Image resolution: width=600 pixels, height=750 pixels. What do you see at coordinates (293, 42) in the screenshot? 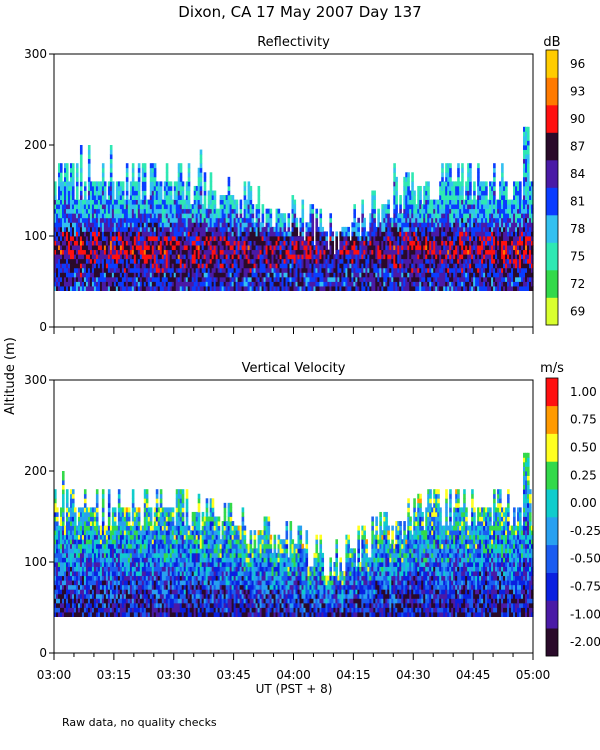
I see `panel-title: Reflectivity` at bounding box center [293, 42].